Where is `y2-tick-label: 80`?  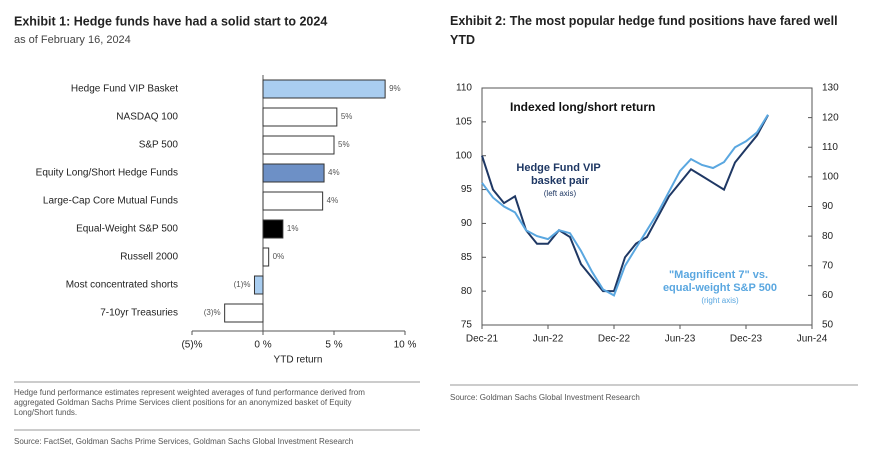
y2-tick-label: 80 is located at coordinates (828, 236).